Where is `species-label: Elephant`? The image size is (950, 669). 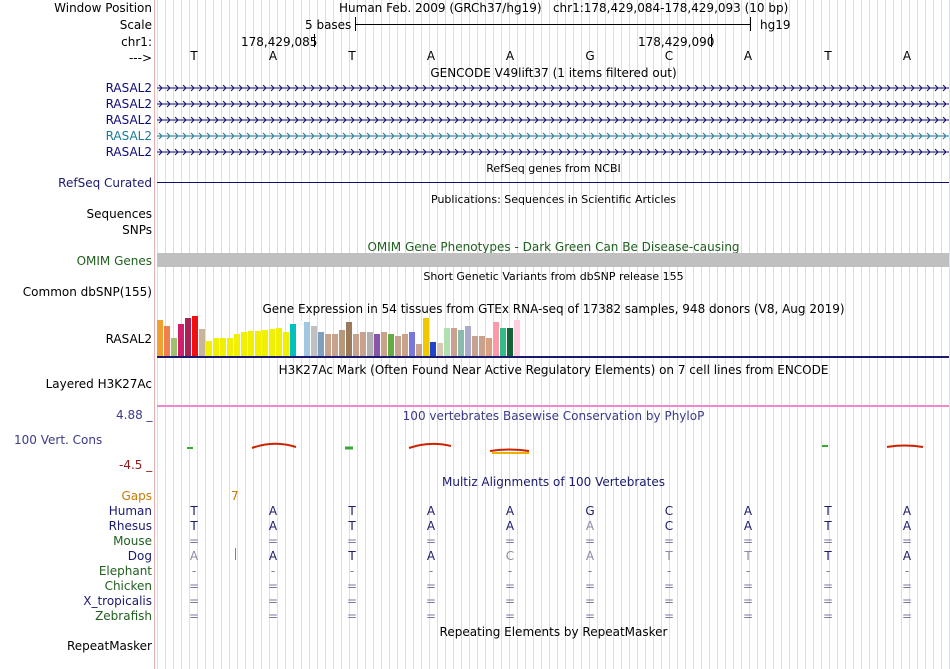 species-label: Elephant is located at coordinates (125, 571).